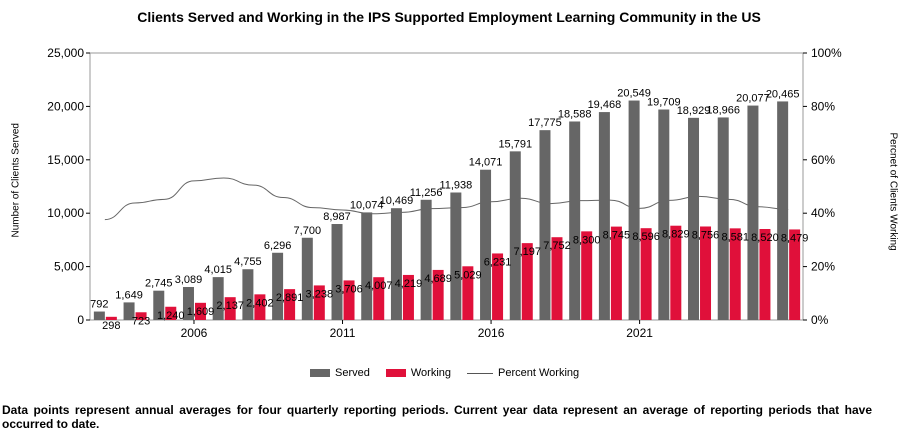  Describe the element at coordinates (723, 110) in the screenshot. I see `data-label-served: 18,966` at that location.